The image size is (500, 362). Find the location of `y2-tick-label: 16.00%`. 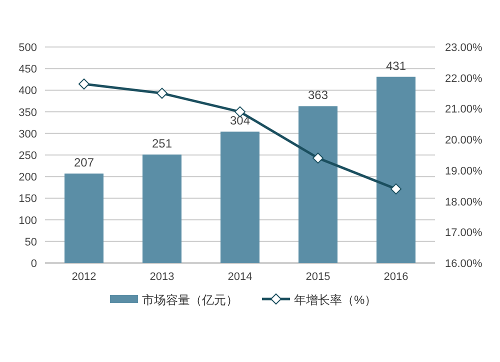

y2-tick-label: 16.00% is located at coordinates (464, 264).